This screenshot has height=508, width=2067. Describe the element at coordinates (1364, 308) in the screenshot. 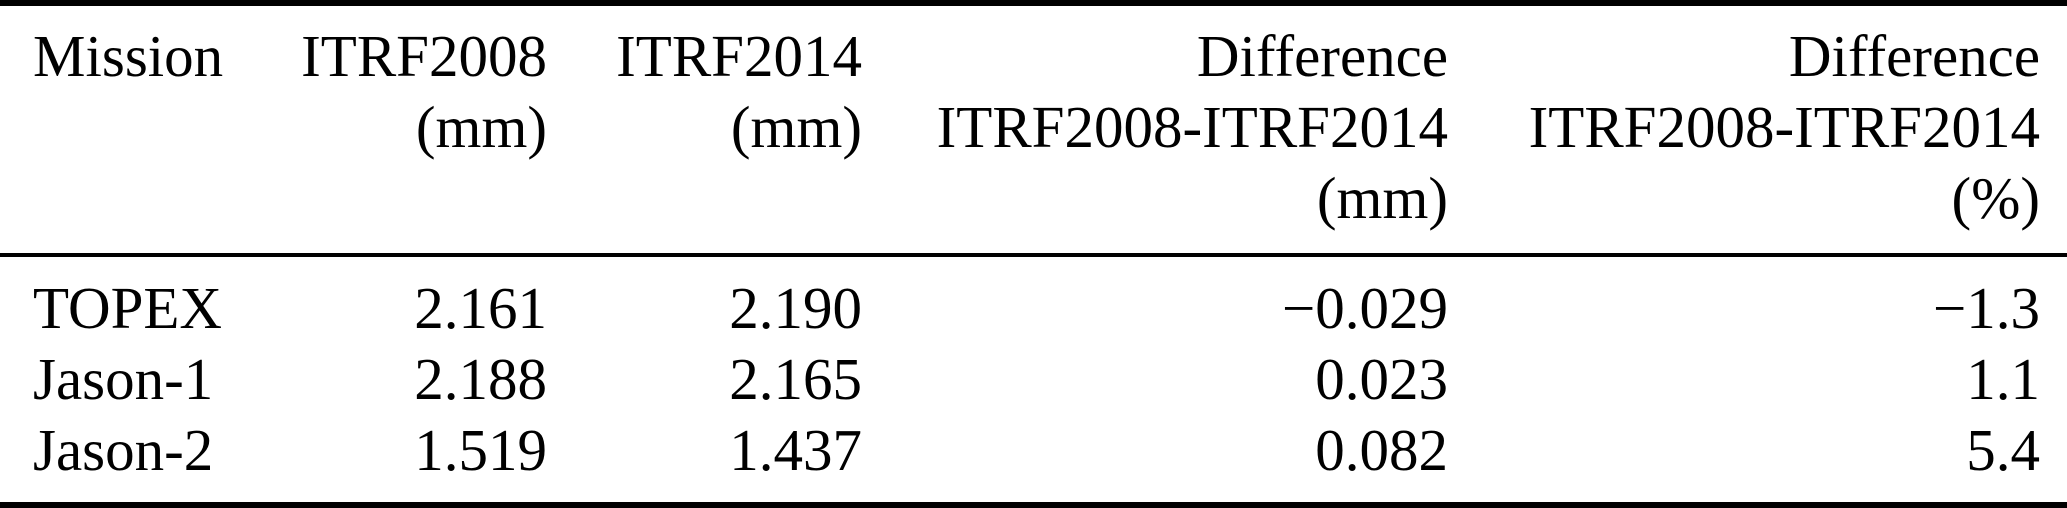

I see `cell-difference-mm: −0.029` at that location.